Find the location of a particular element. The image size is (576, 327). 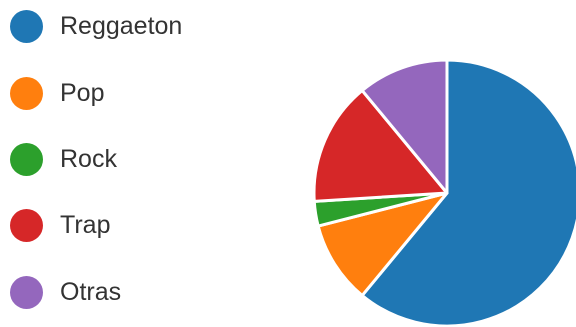

legend-label-trap: Trap is located at coordinates (85, 225).